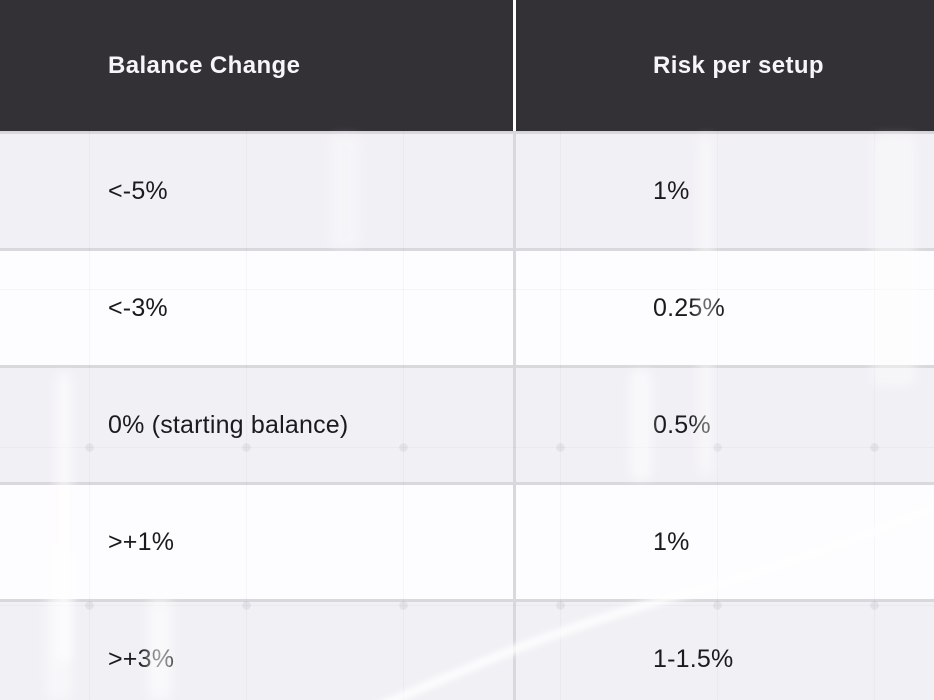  I want to click on balance-change-cell: <-5%, so click(258, 191).